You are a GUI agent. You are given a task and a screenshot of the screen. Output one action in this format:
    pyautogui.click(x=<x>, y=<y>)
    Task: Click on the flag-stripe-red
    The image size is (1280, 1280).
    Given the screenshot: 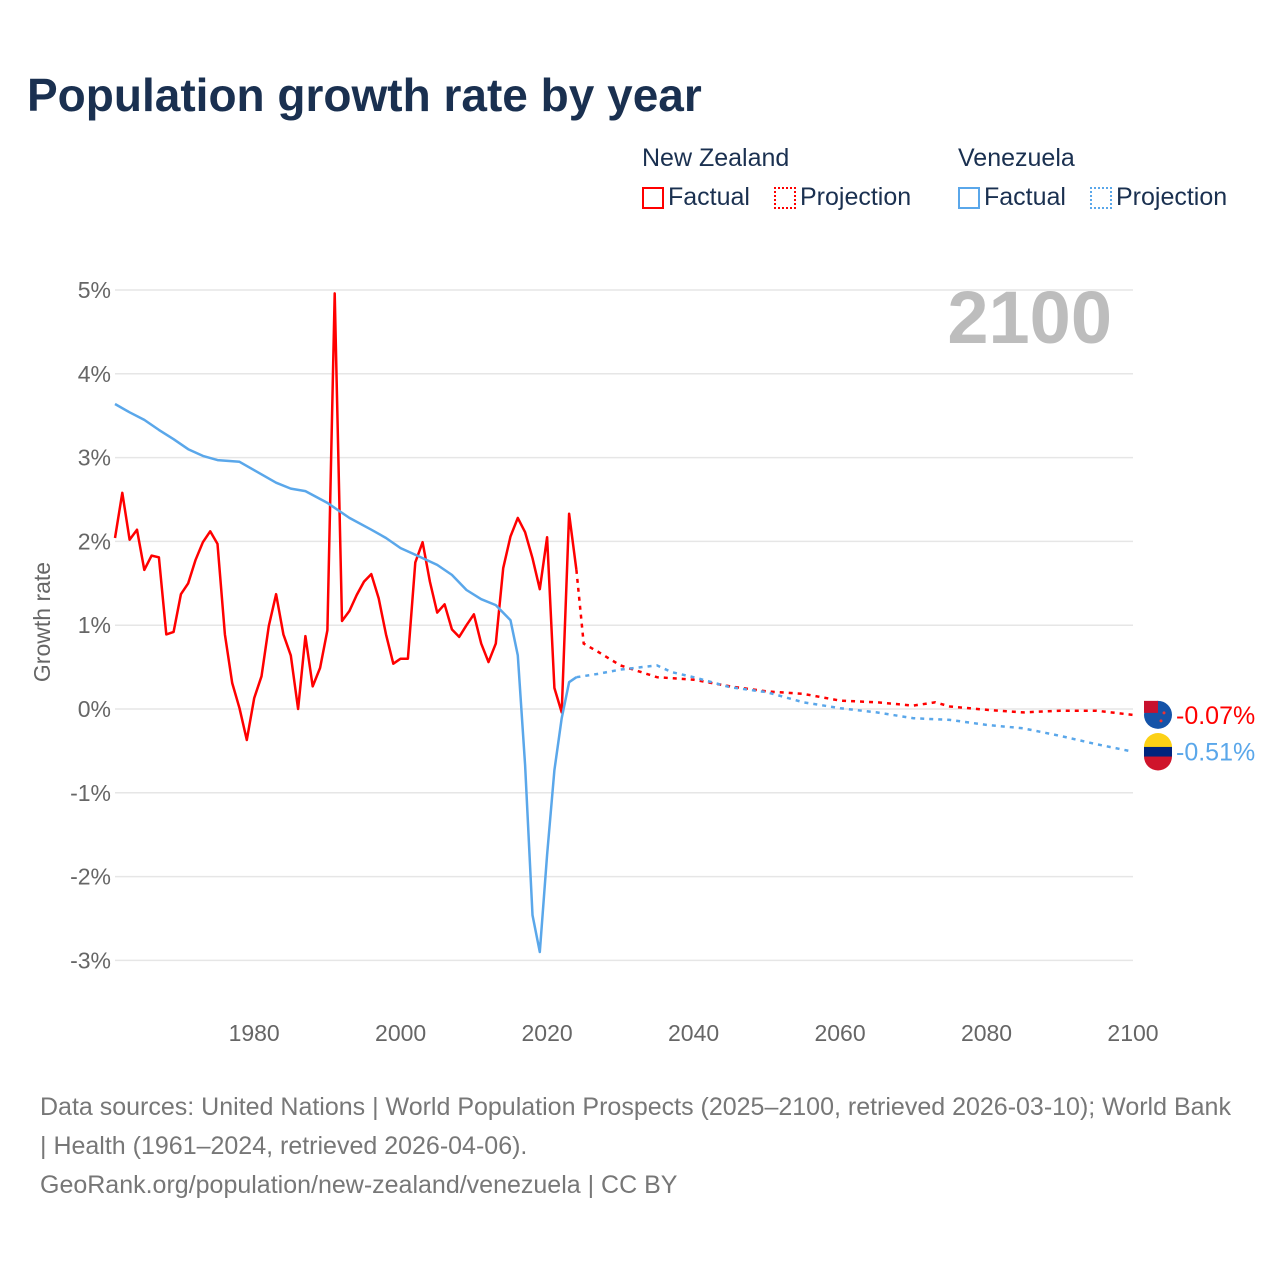 What is the action you would take?
    pyautogui.click(x=1158, y=763)
    